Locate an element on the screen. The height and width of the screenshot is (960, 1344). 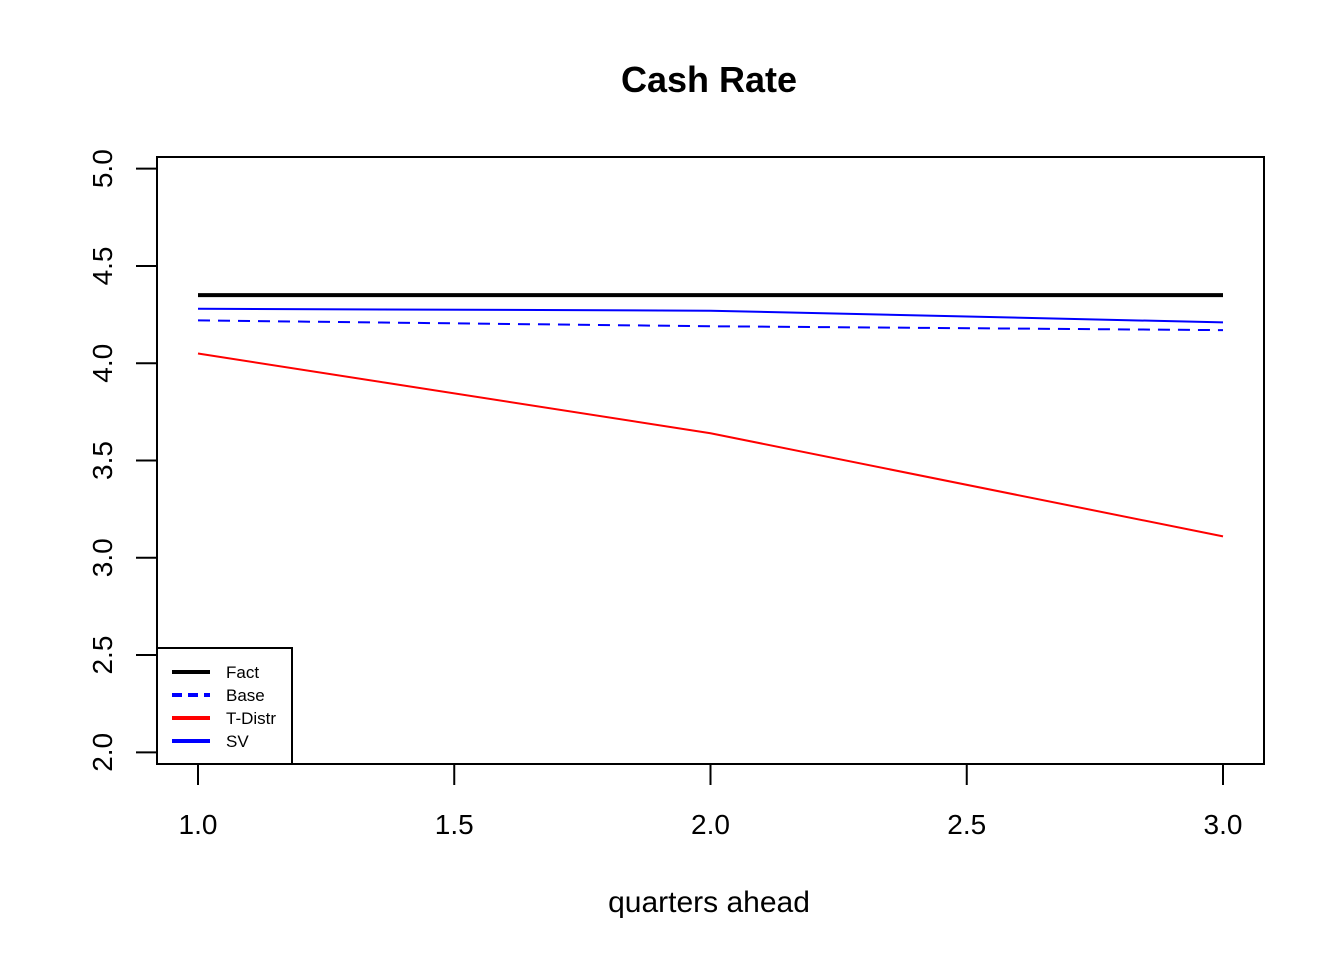
legend-label: Fact is located at coordinates (242, 672).